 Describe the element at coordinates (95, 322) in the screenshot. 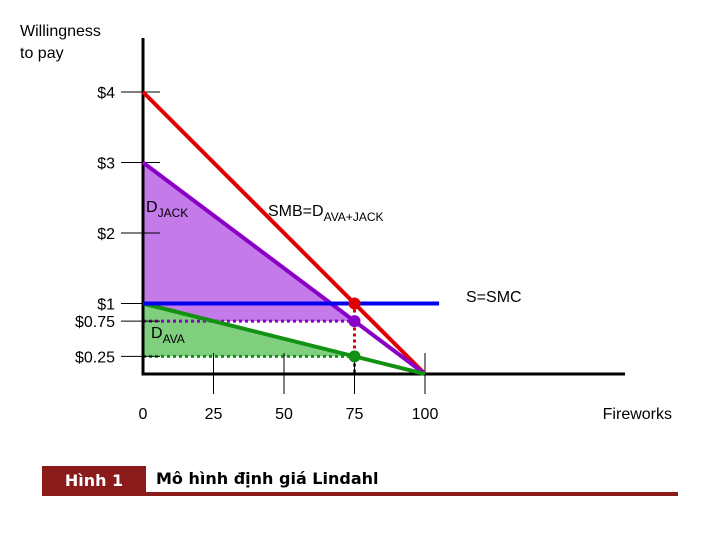

I see `y-tick-label: $0.75` at that location.